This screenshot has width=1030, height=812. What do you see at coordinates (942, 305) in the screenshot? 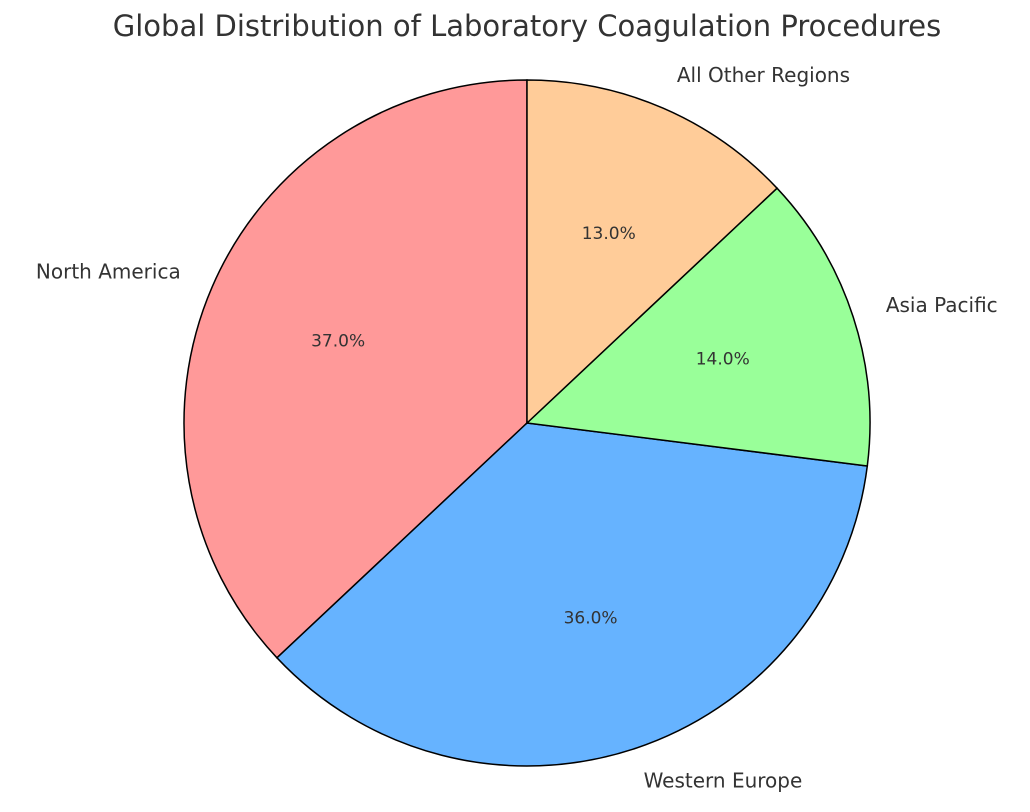
I see `slice-label: Asia Pacific` at bounding box center [942, 305].